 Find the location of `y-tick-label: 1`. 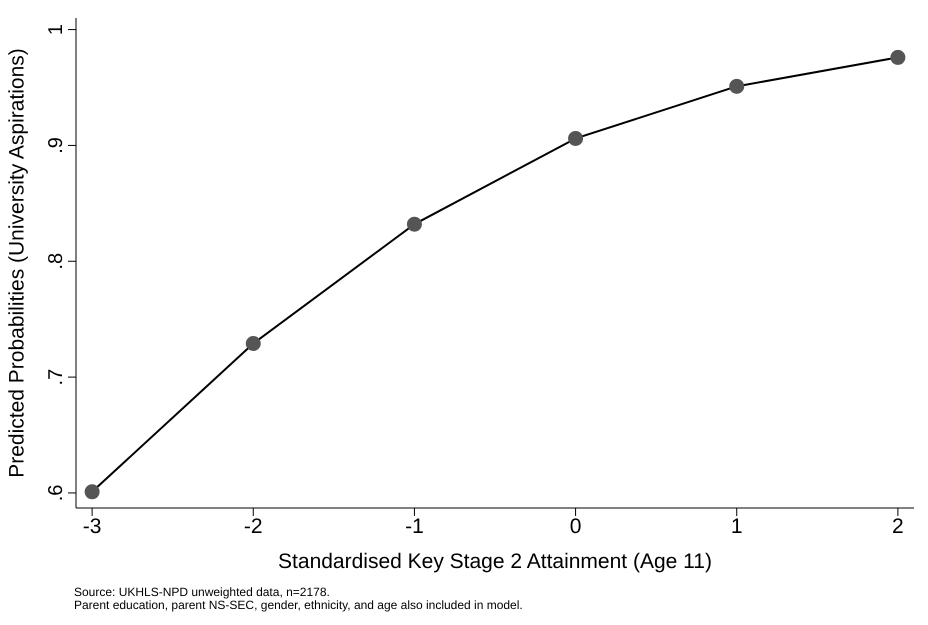

y-tick-label: 1 is located at coordinates (56, 30).